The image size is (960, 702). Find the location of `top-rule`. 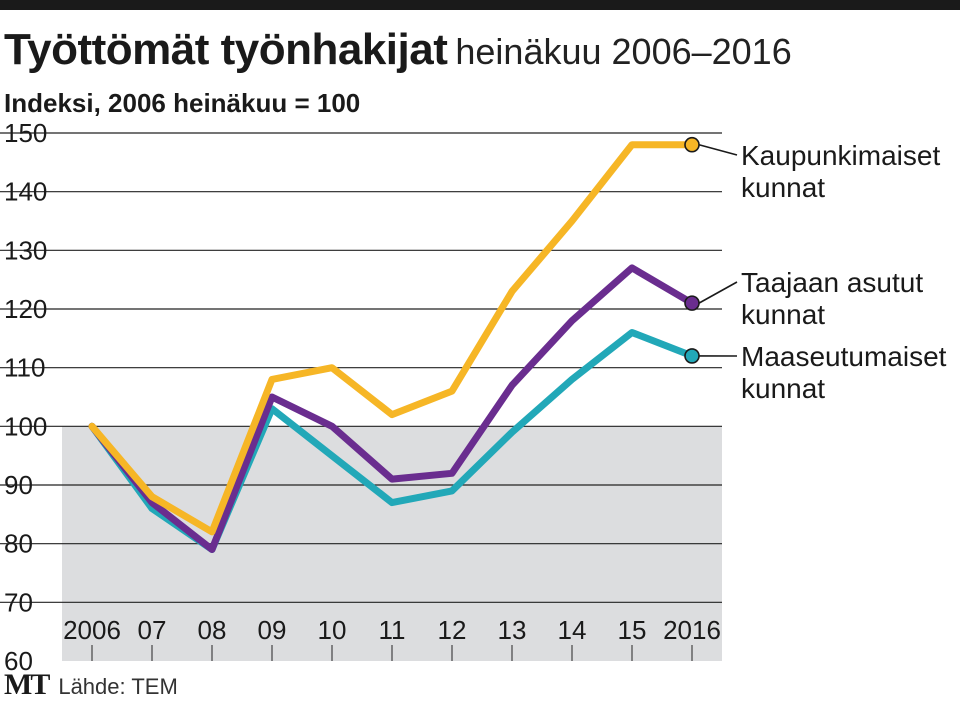

top-rule is located at coordinates (480, 5).